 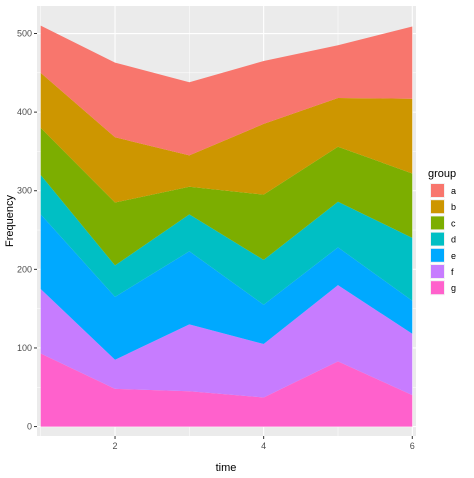 I want to click on x-tick-label: 6, so click(x=412, y=446).